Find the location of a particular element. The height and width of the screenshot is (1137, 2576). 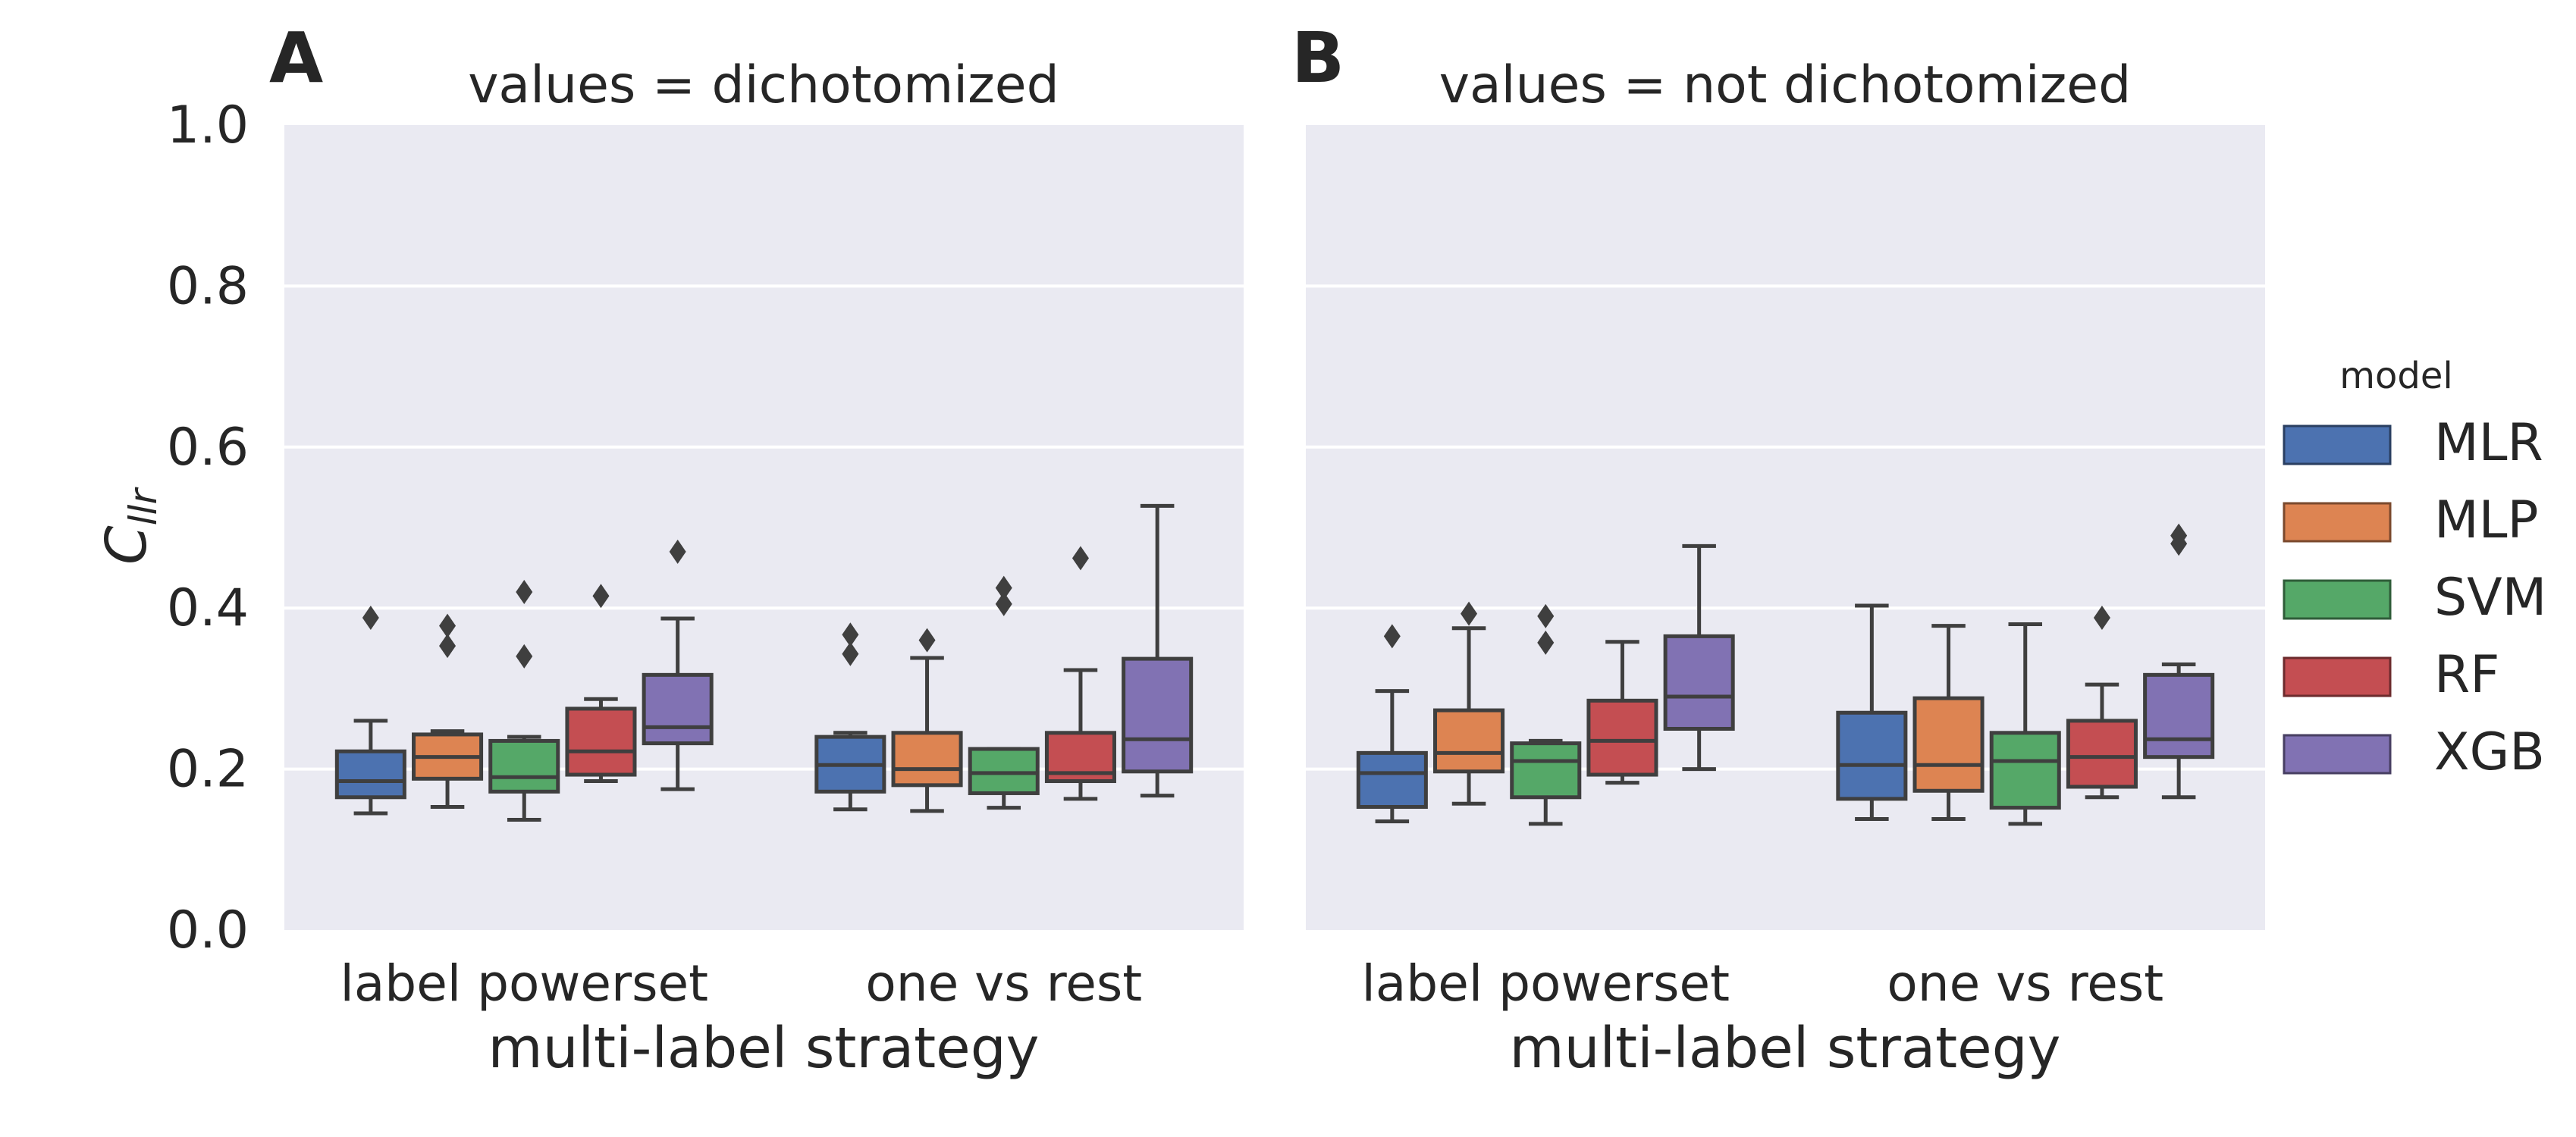

legend-label-rf: RF is located at coordinates (2466, 675).